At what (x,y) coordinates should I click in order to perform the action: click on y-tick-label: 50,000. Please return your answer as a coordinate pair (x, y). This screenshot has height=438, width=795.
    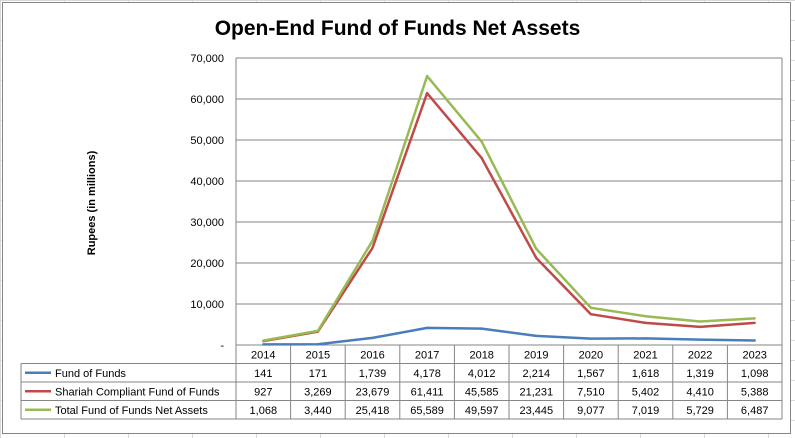
    Looking at the image, I should click on (207, 141).